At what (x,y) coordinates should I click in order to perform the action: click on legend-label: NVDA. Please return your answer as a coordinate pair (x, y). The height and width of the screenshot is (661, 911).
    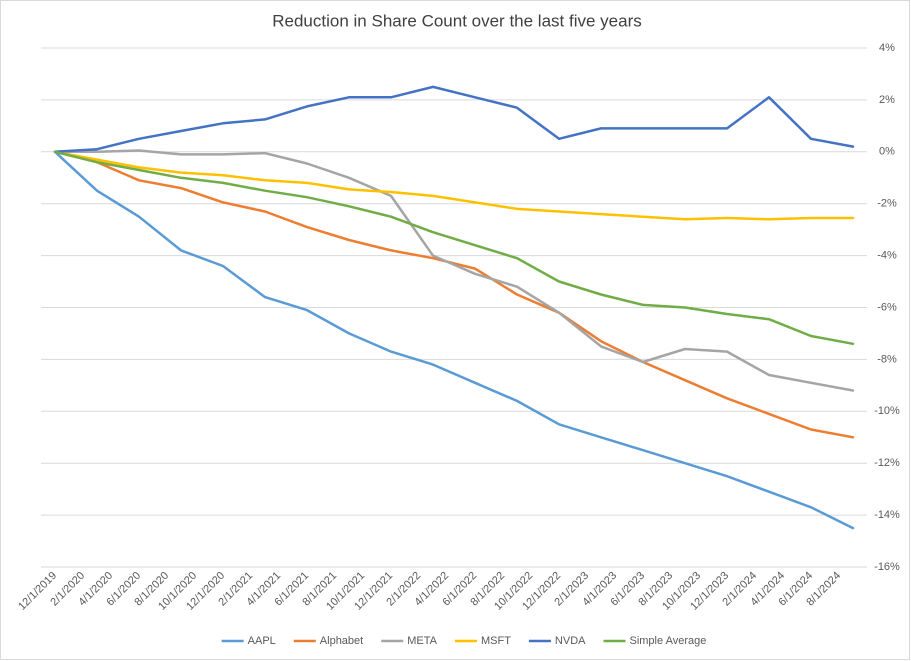
    Looking at the image, I should click on (570, 641).